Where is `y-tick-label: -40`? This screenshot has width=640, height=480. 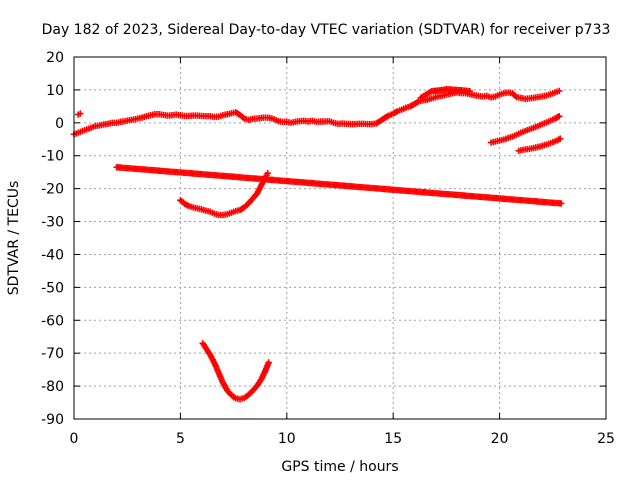
y-tick-label: -40 is located at coordinates (52, 255).